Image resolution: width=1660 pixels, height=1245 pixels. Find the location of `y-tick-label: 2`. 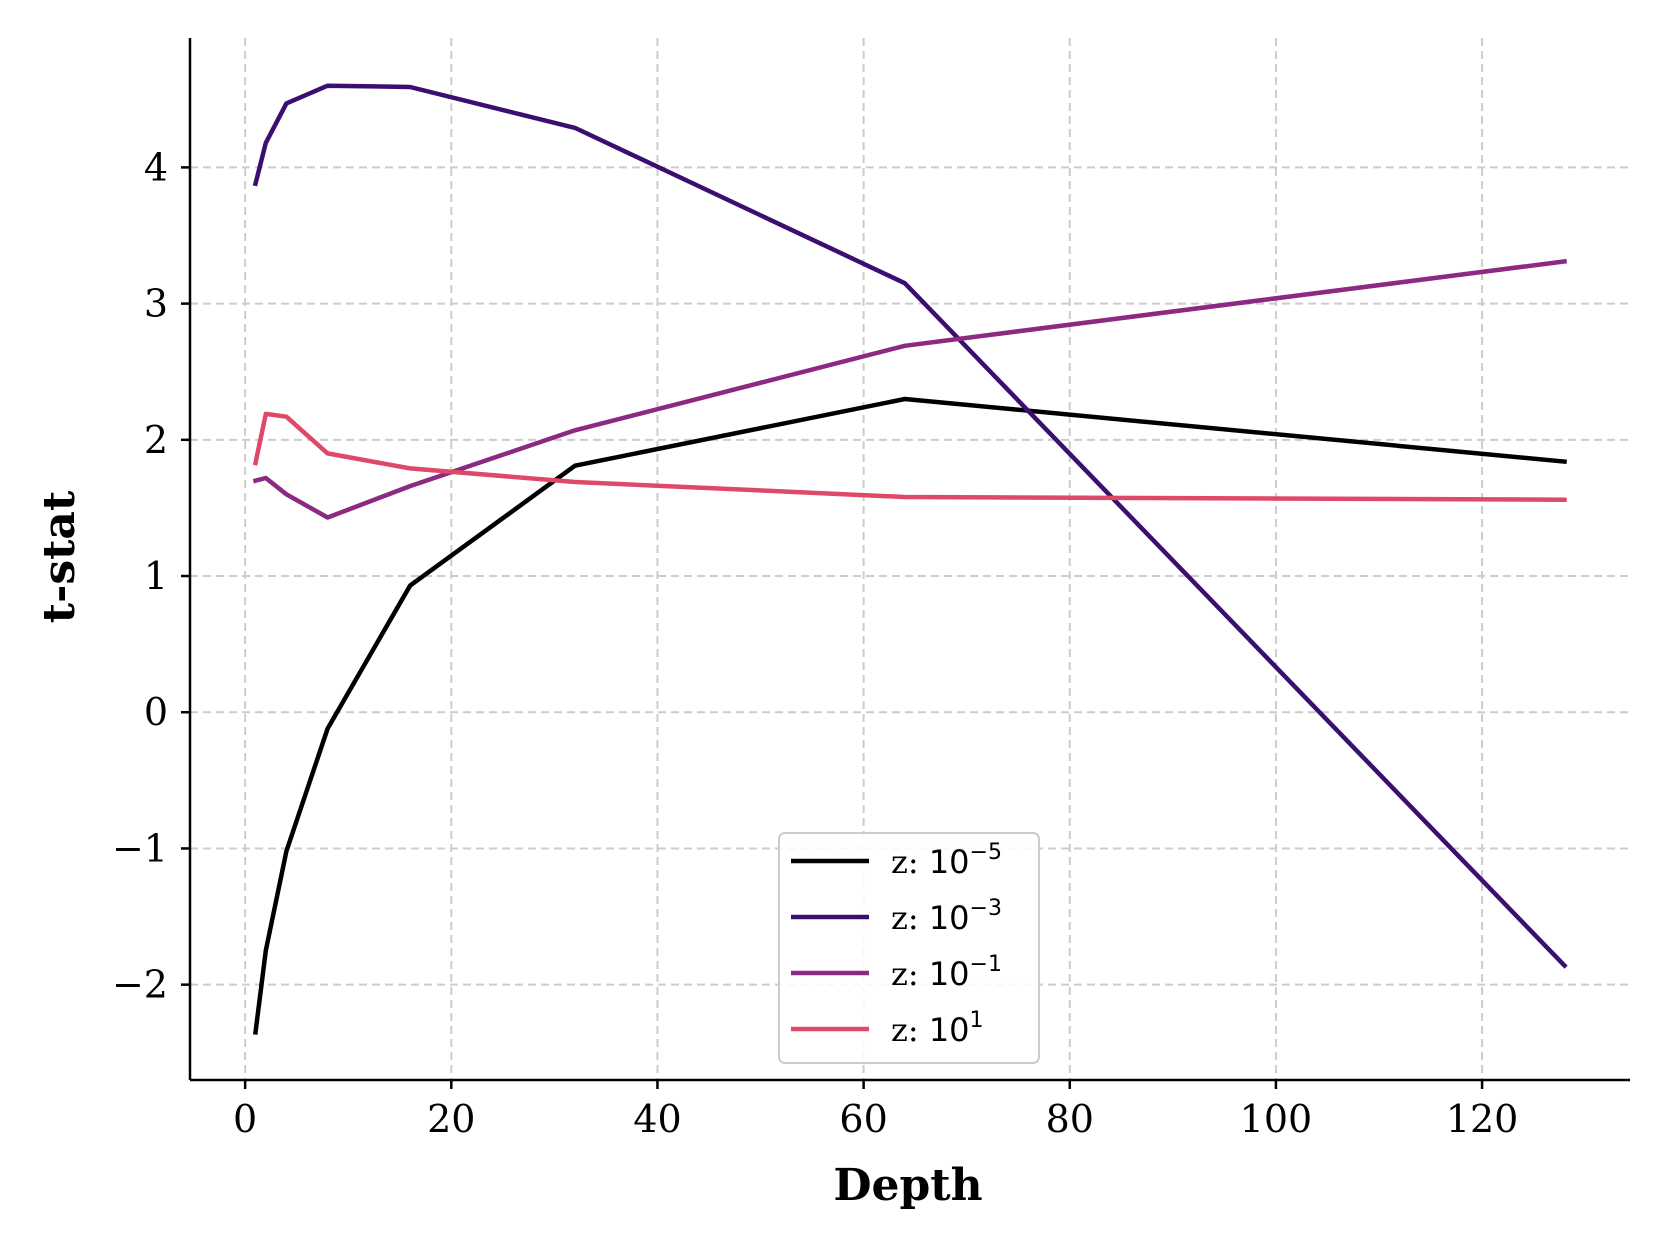

y-tick-label: 2 is located at coordinates (156, 440).